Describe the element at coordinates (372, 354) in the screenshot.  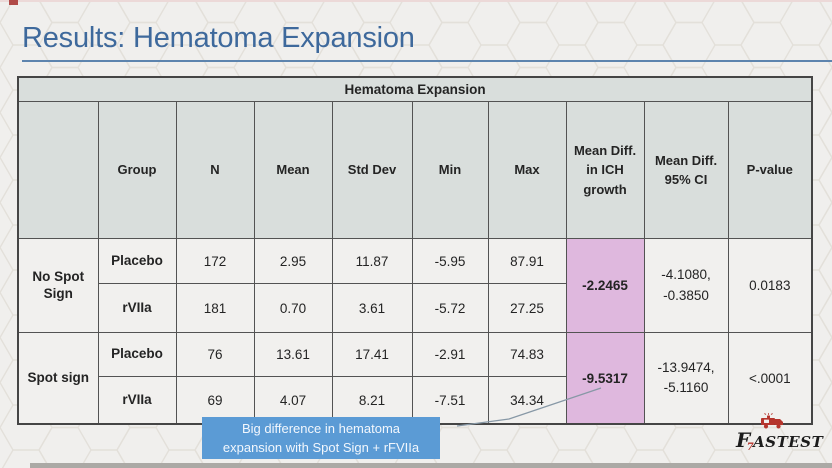
I see `stddev-cell: 17.41` at that location.